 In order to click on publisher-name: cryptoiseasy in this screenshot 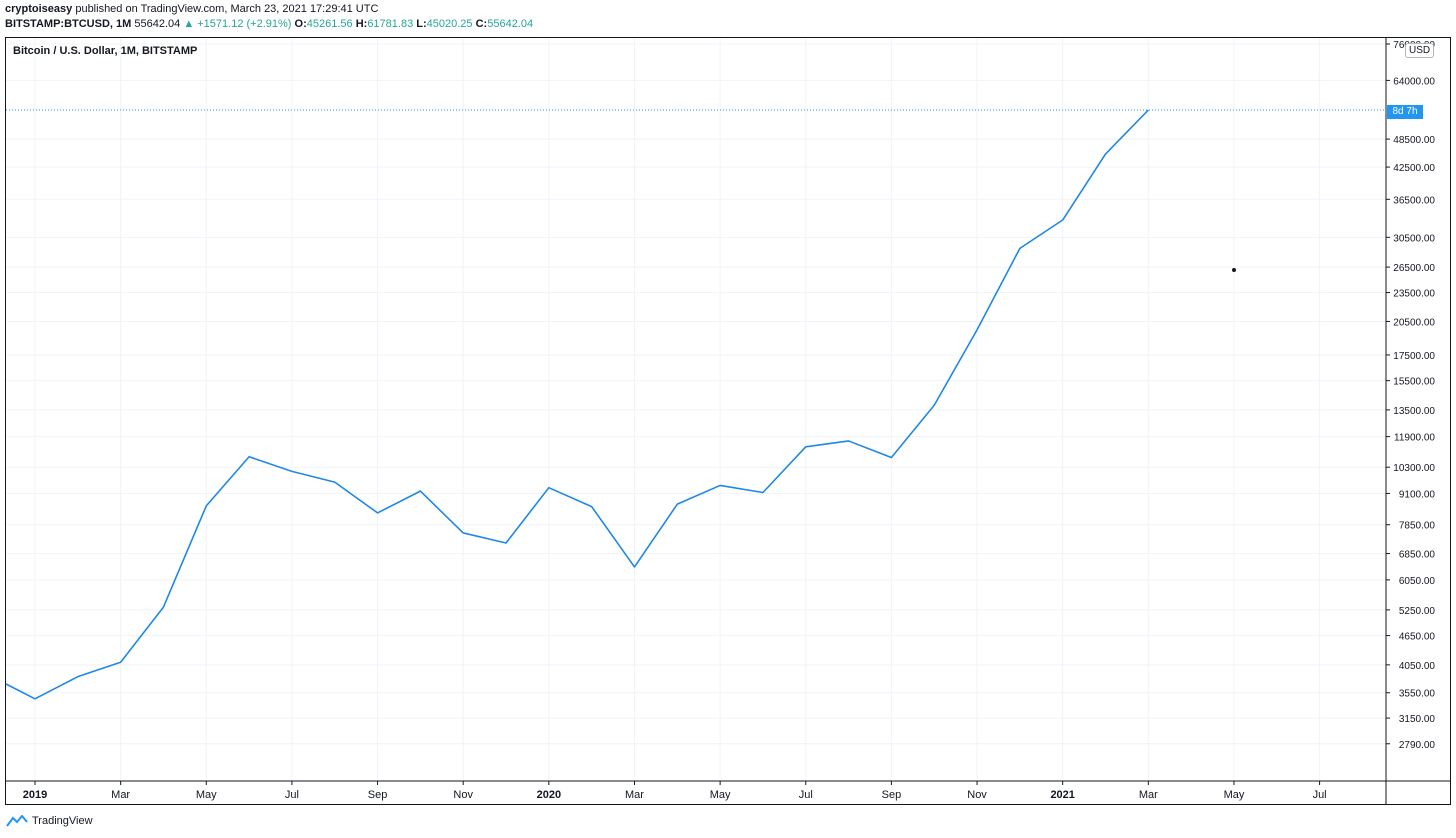, I will do `click(39, 9)`.